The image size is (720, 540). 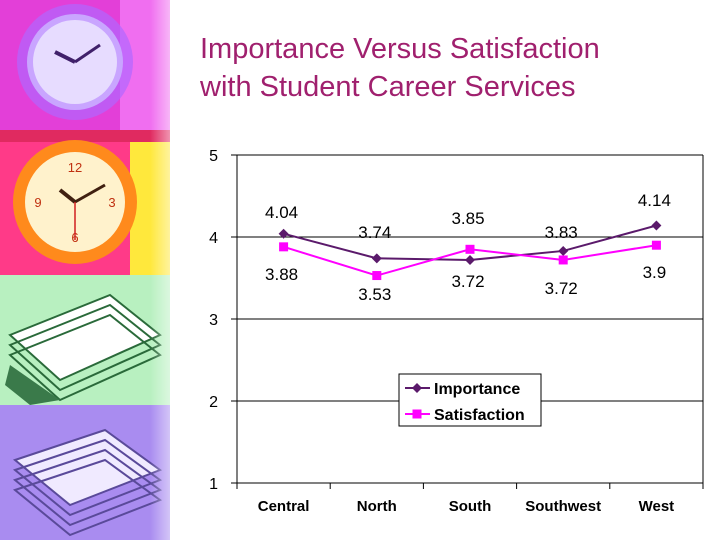 What do you see at coordinates (377, 506) in the screenshot?
I see `x-tick-label-north: North` at bounding box center [377, 506].